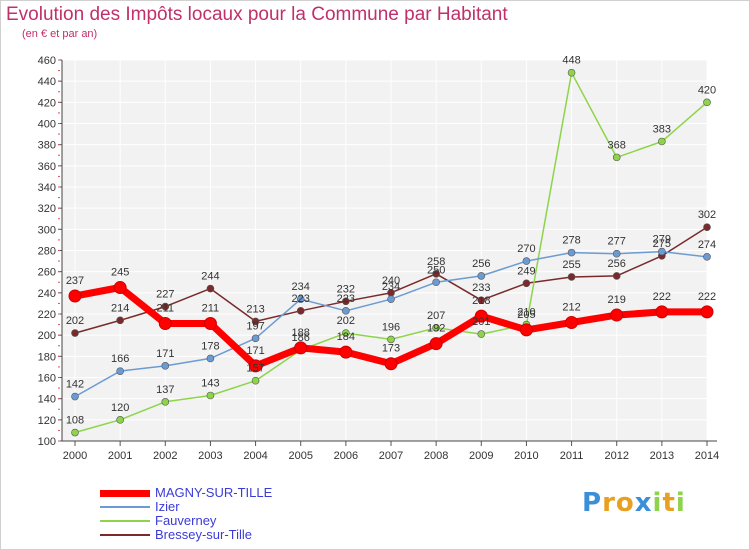  What do you see at coordinates (186, 520) in the screenshot?
I see `legend-label: Fauverney` at bounding box center [186, 520].